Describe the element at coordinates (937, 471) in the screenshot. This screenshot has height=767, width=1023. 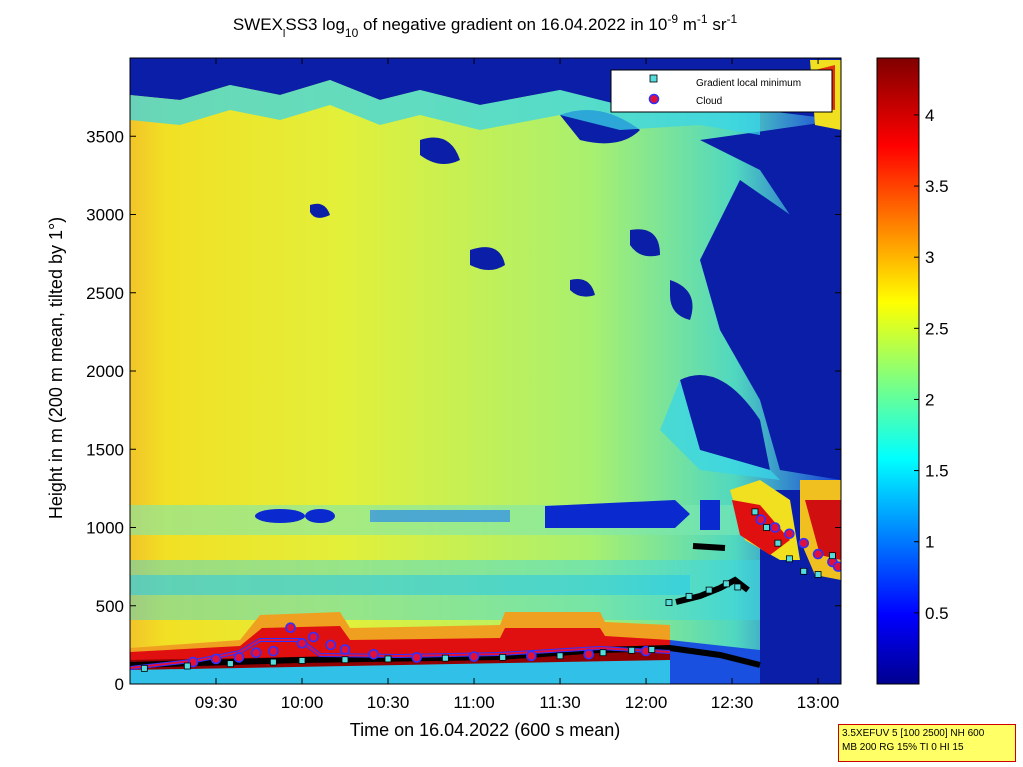
I see `colorbar-tick-label: 1.5` at that location.